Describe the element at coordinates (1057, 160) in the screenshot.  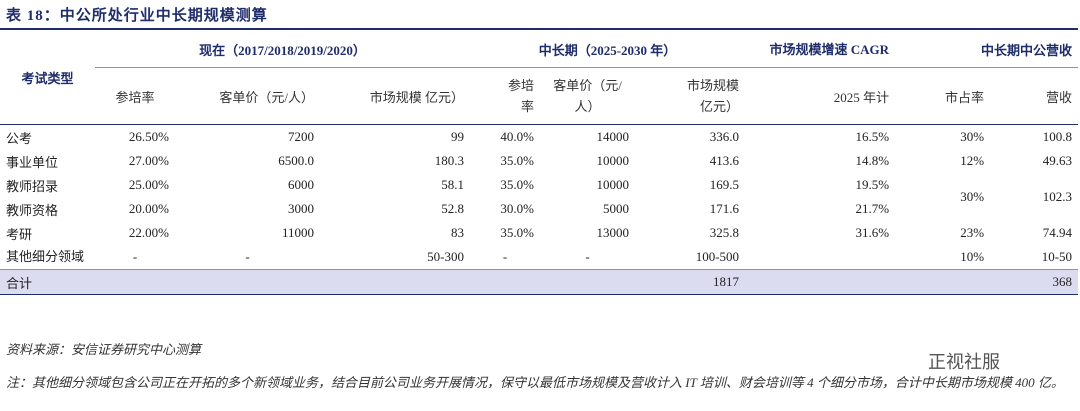
I see `cell: 49.63` at that location.